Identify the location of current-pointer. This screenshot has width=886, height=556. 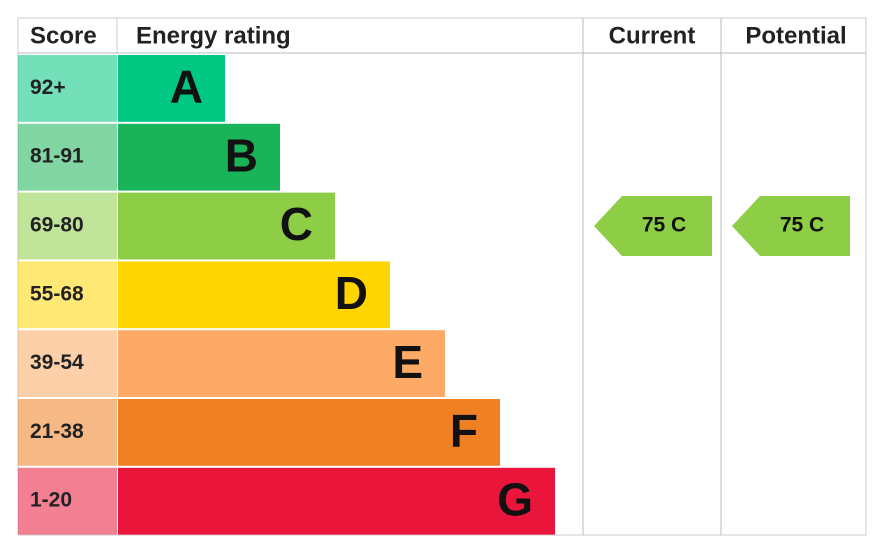
(653, 226).